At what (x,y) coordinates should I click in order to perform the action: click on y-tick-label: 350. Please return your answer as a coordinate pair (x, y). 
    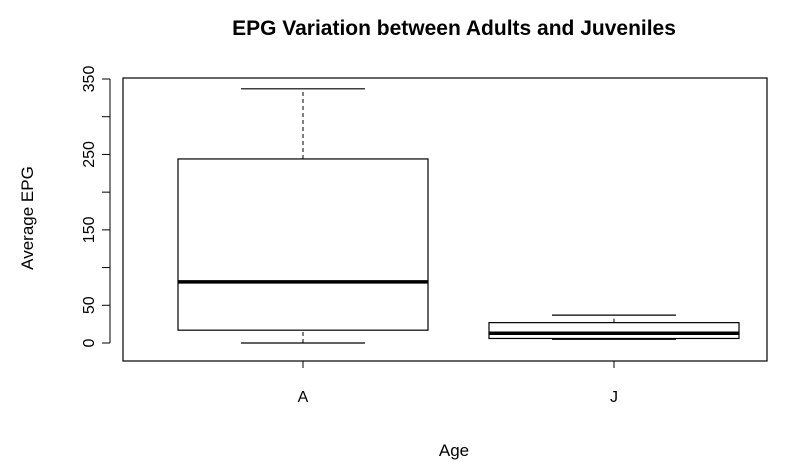
    Looking at the image, I should click on (89, 79).